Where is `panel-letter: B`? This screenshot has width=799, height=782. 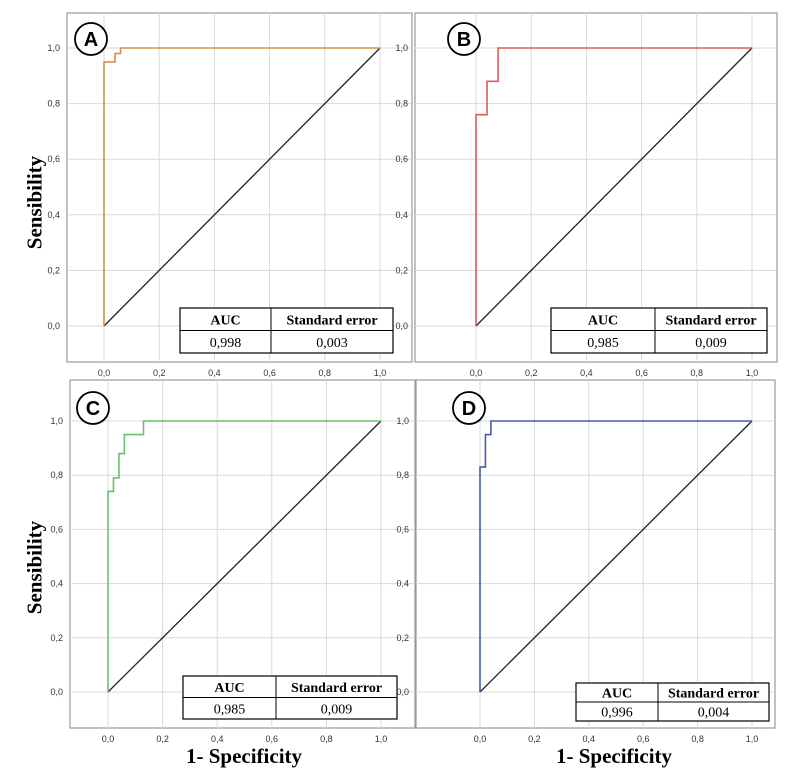 panel-letter: B is located at coordinates (464, 40).